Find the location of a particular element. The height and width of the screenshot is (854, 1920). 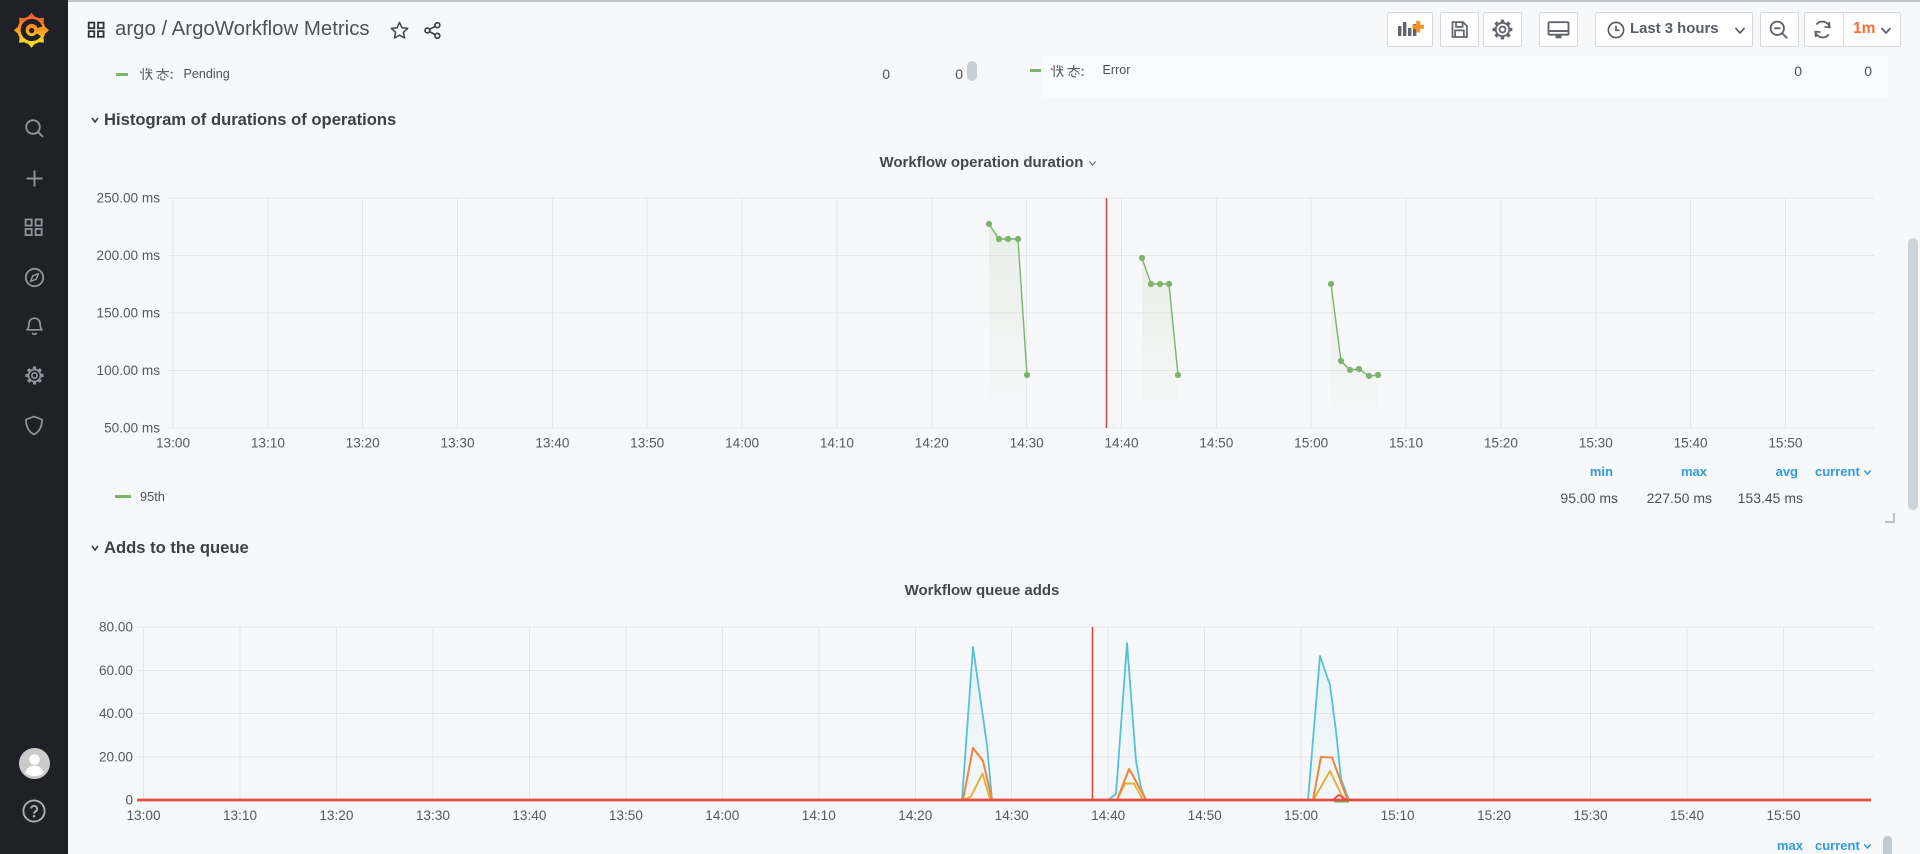

svg-text: 0 is located at coordinates (129, 800).